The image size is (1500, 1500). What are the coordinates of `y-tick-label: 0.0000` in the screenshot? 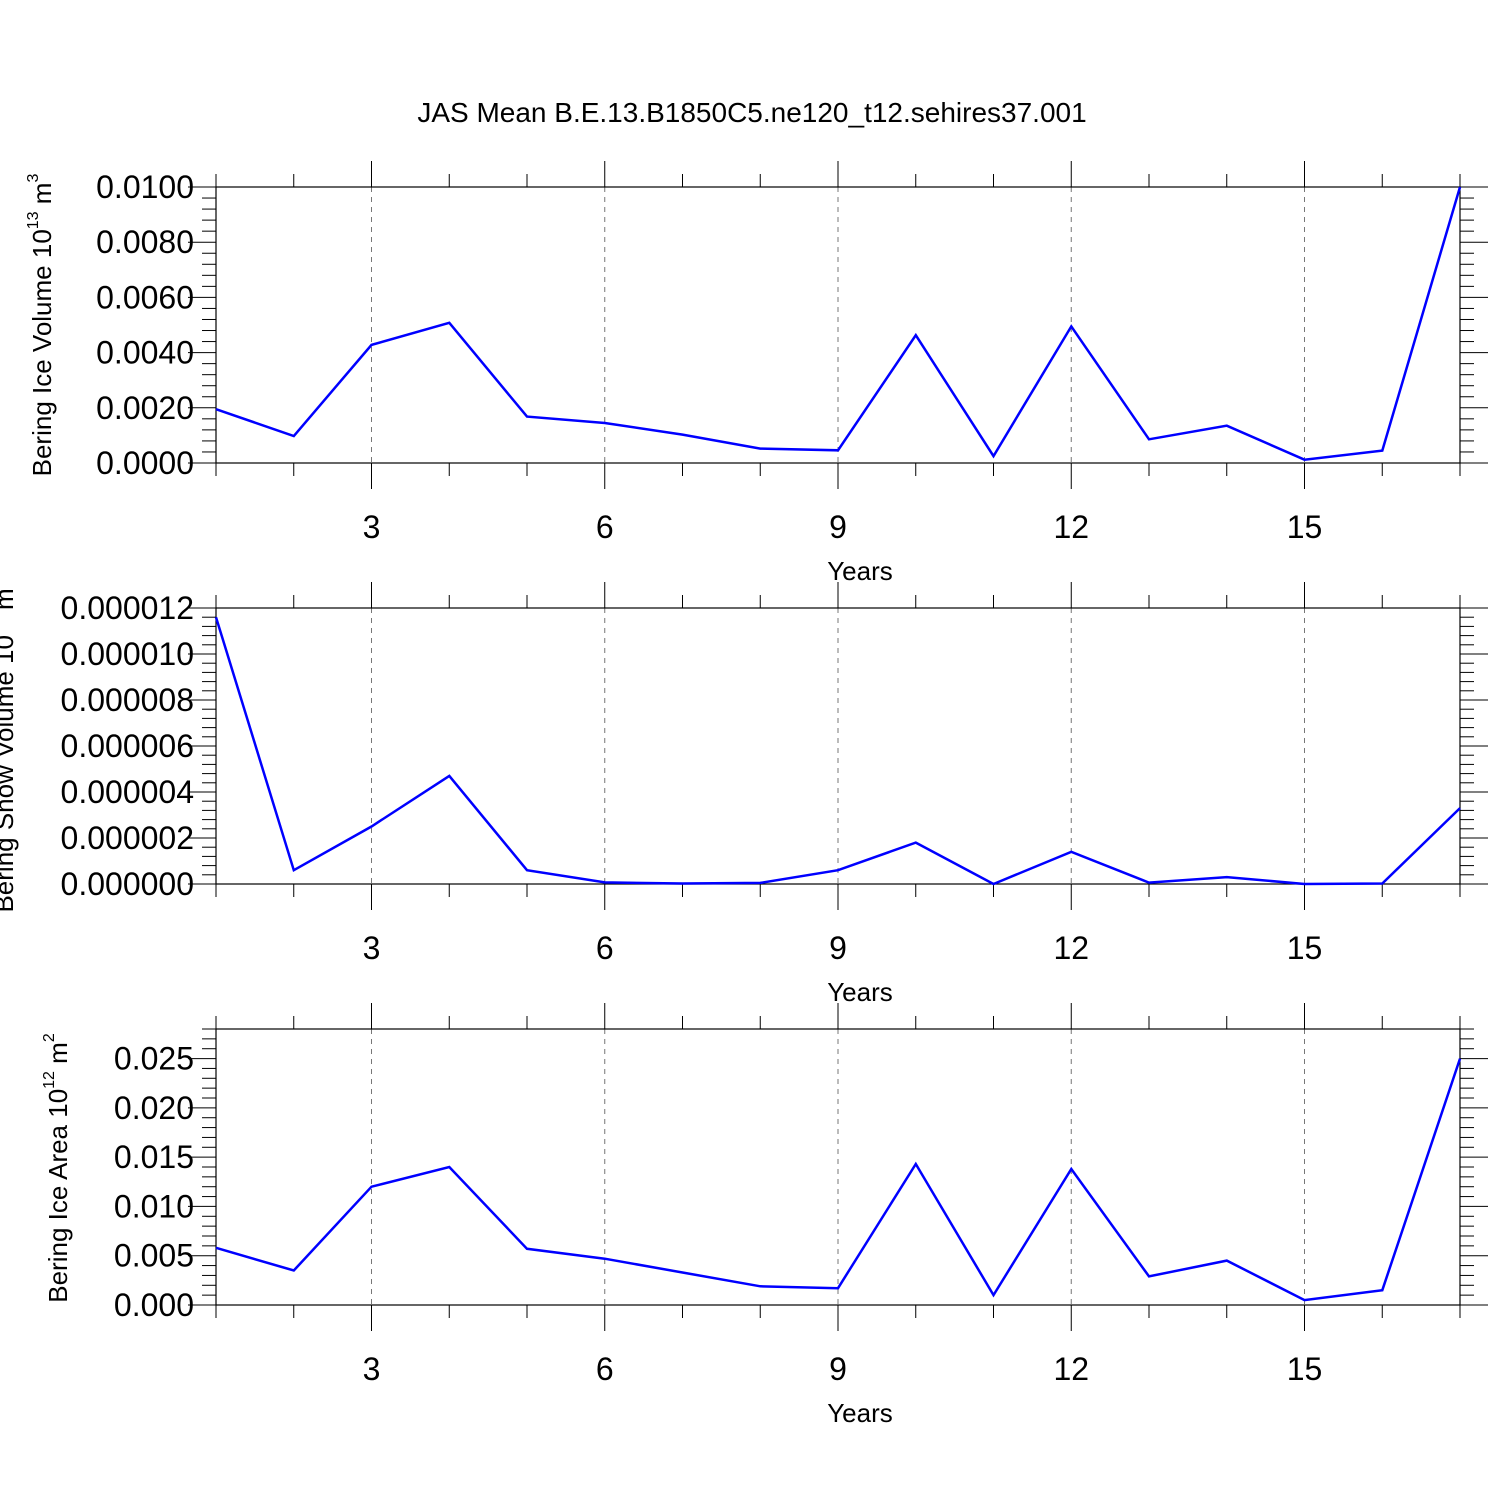 It's located at (145, 463).